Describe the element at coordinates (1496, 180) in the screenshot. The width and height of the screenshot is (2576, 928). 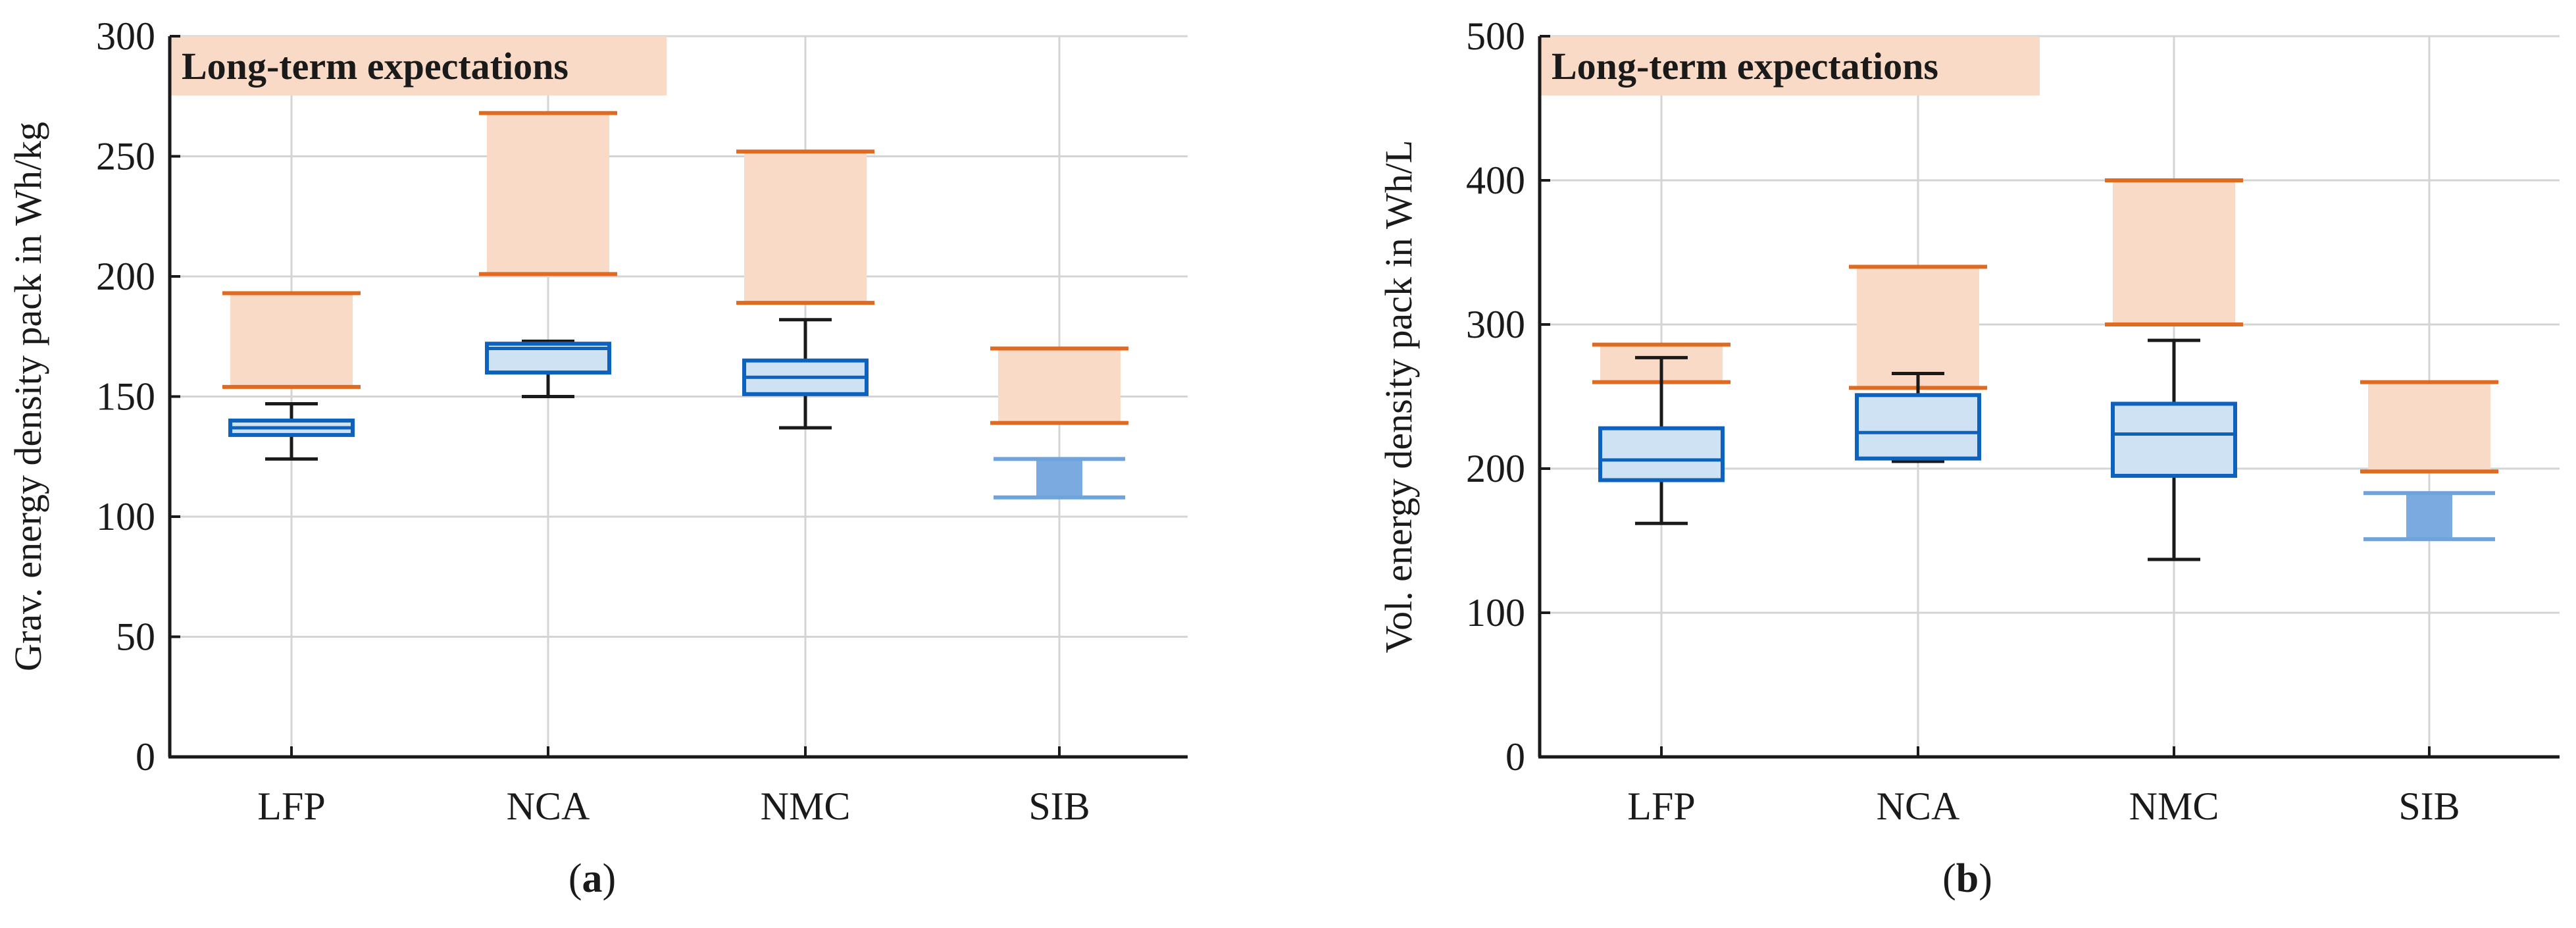
I see `y-tick-label: 400` at that location.